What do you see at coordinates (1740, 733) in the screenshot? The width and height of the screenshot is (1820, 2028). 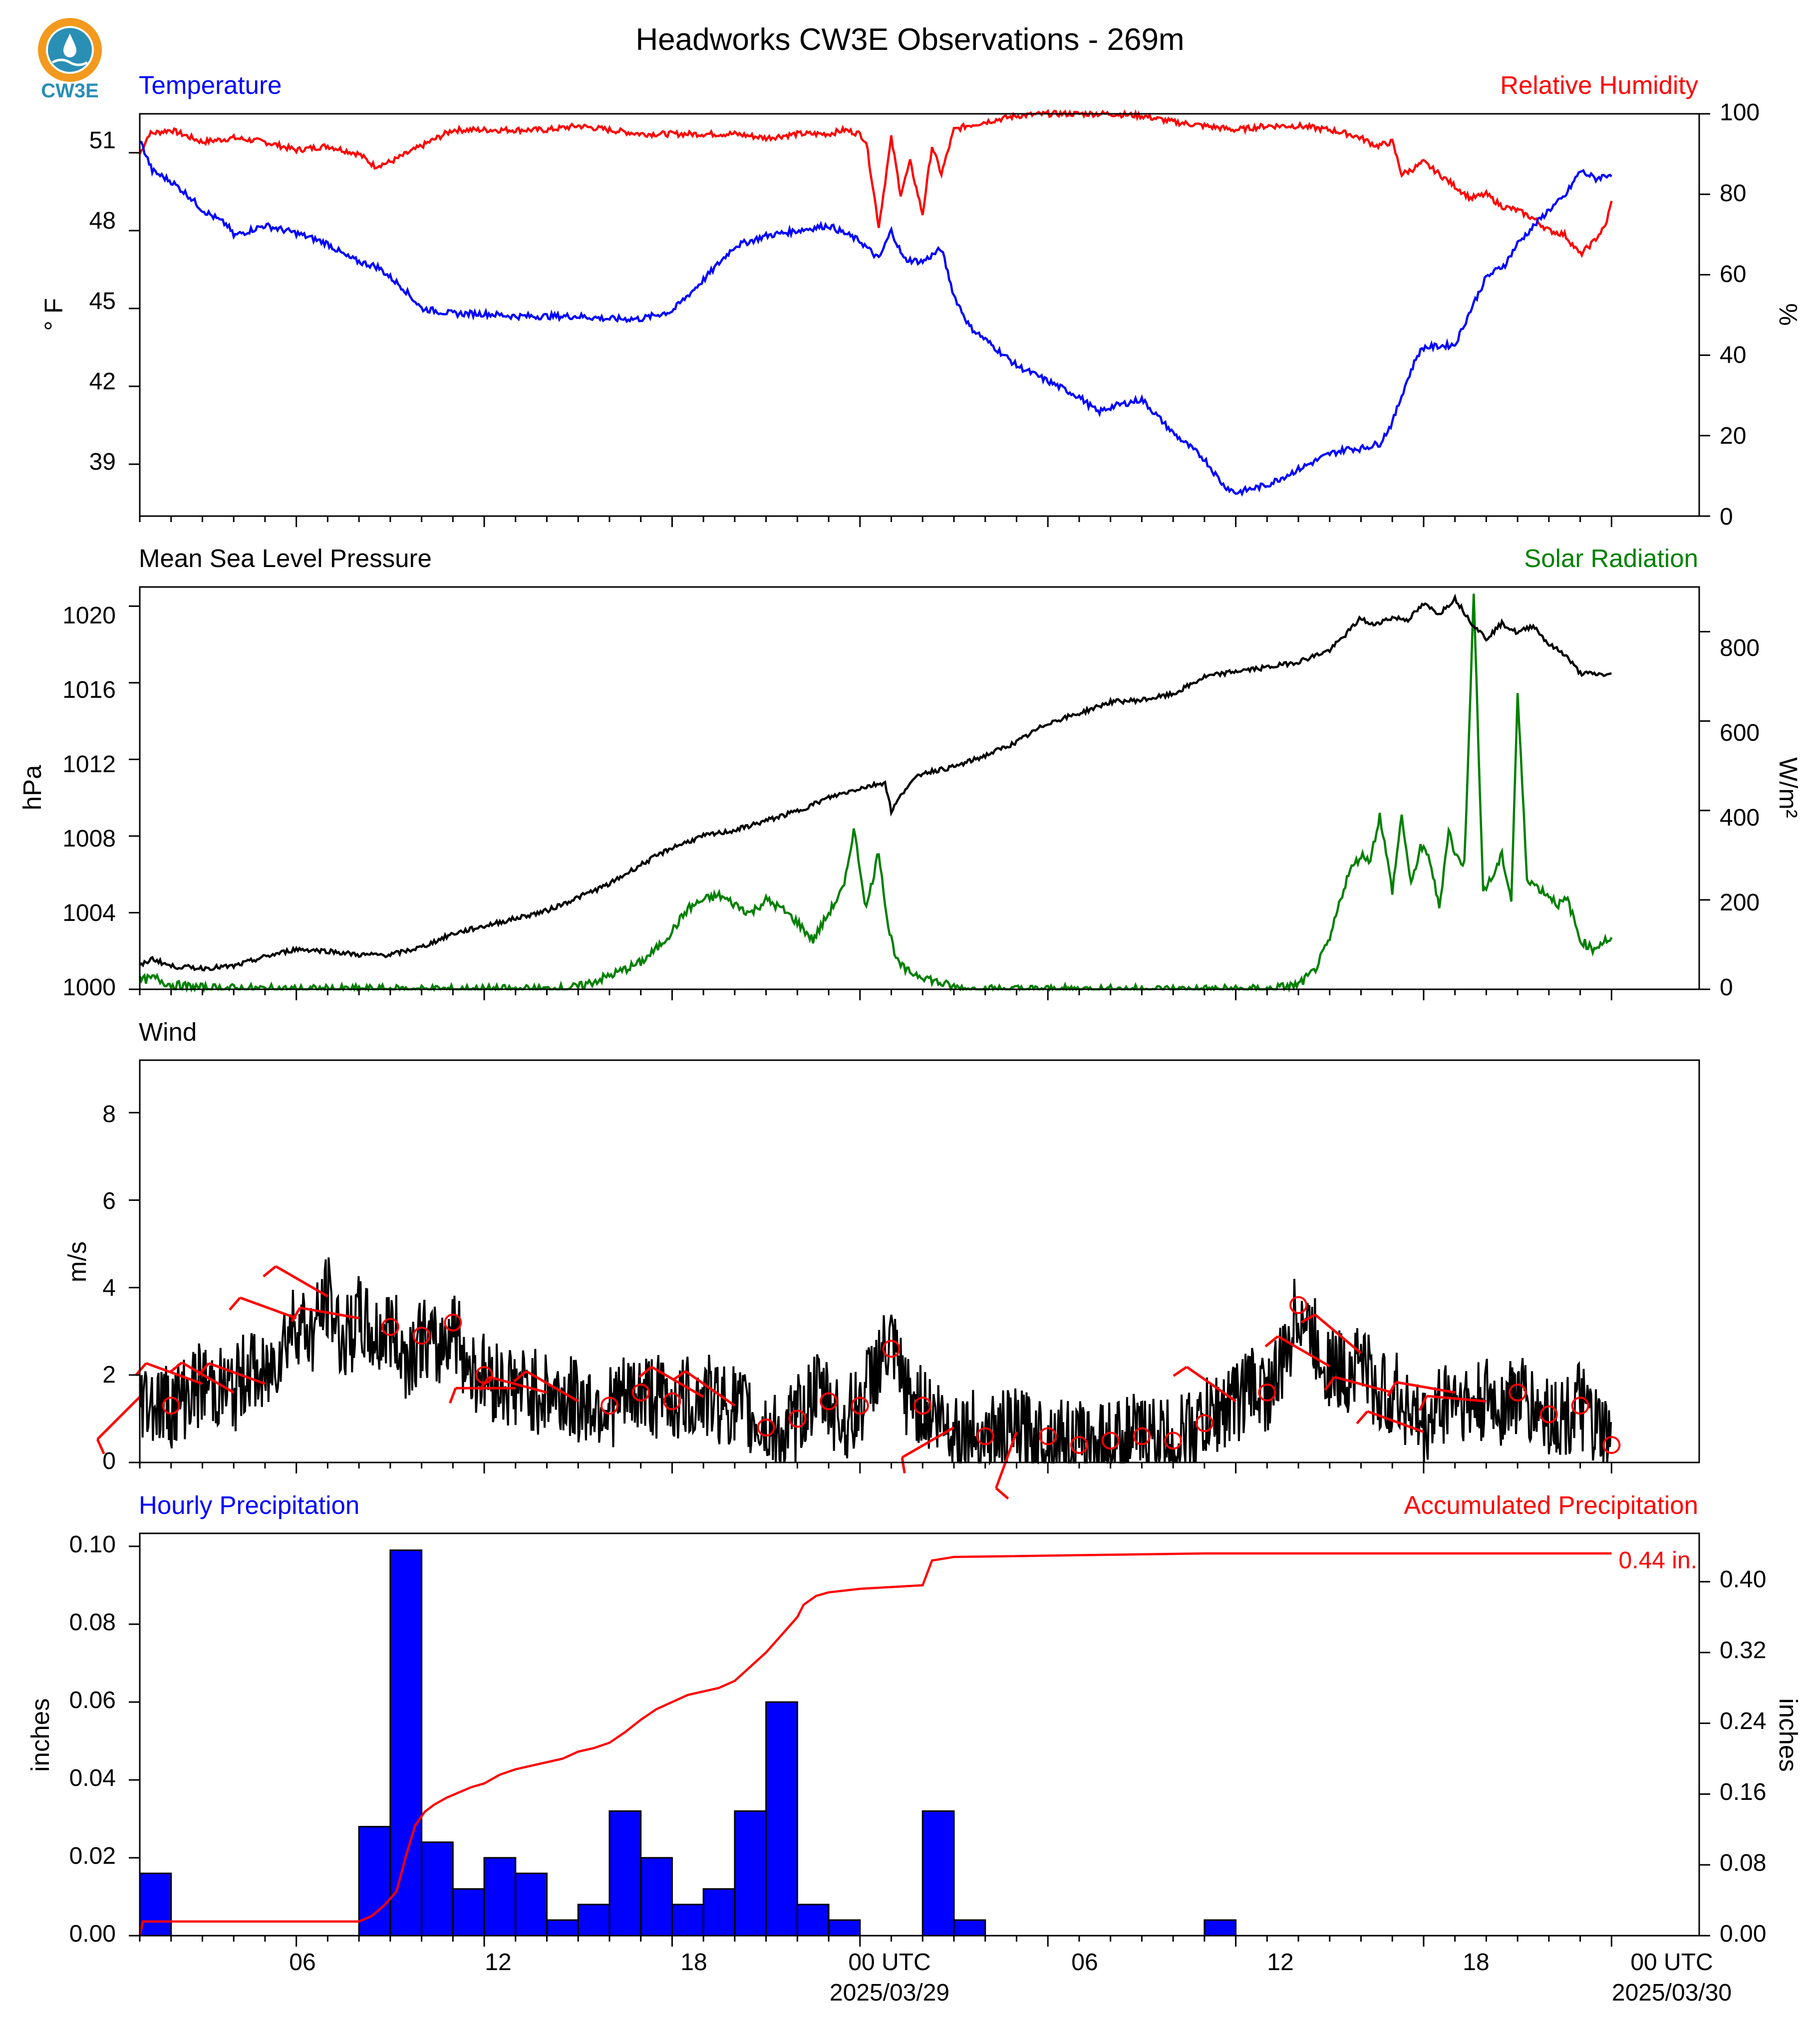 I see `solar-tick: 600` at bounding box center [1740, 733].